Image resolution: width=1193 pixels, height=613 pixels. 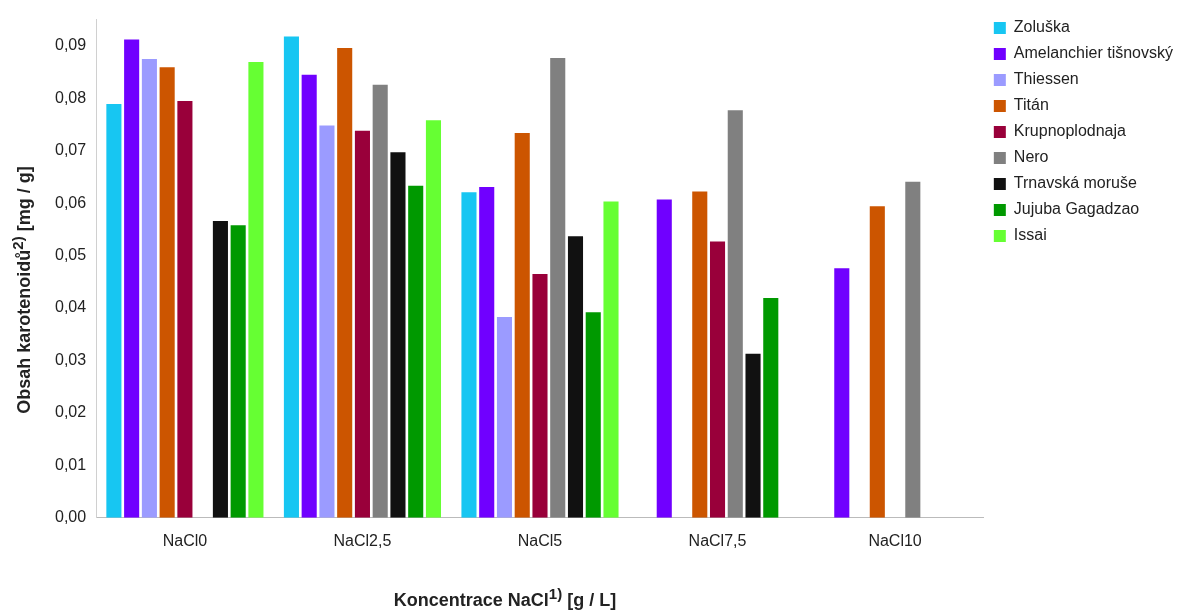 What do you see at coordinates (71, 254) in the screenshot?
I see `y-tick-label: 0,05` at bounding box center [71, 254].